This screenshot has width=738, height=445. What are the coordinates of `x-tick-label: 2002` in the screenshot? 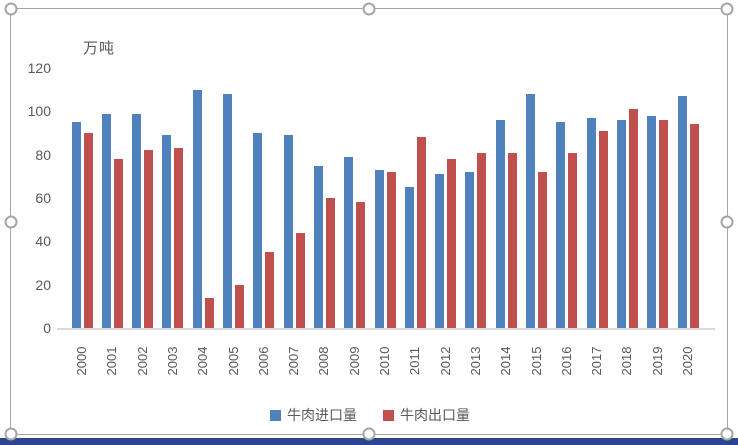 It's located at (142, 361).